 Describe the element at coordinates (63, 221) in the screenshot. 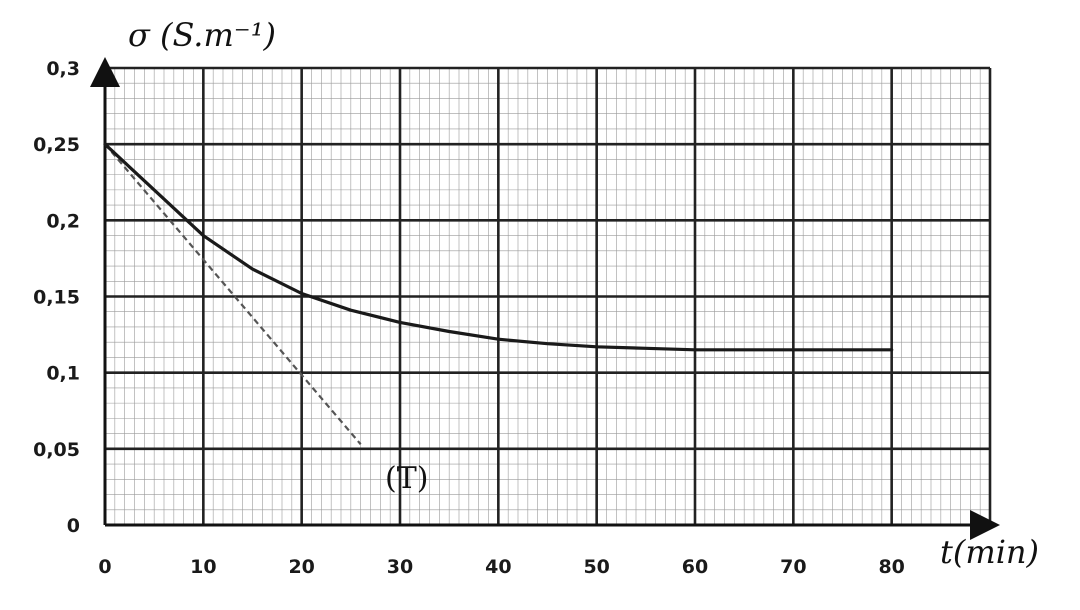

I see `y-tick-label: 0,2` at that location.